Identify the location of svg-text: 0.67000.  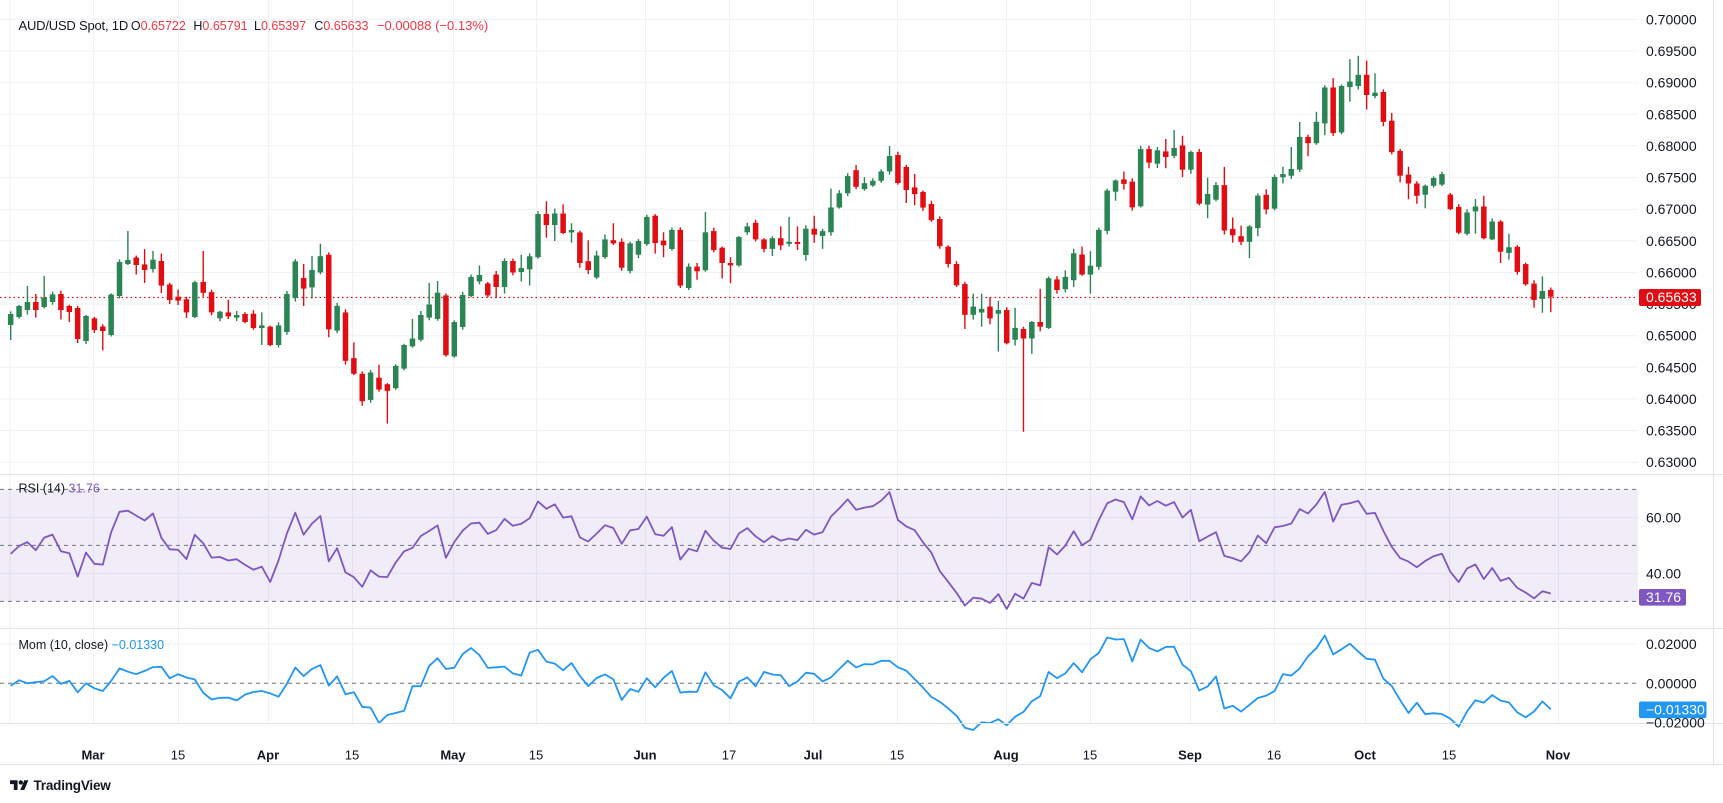
(1671, 209).